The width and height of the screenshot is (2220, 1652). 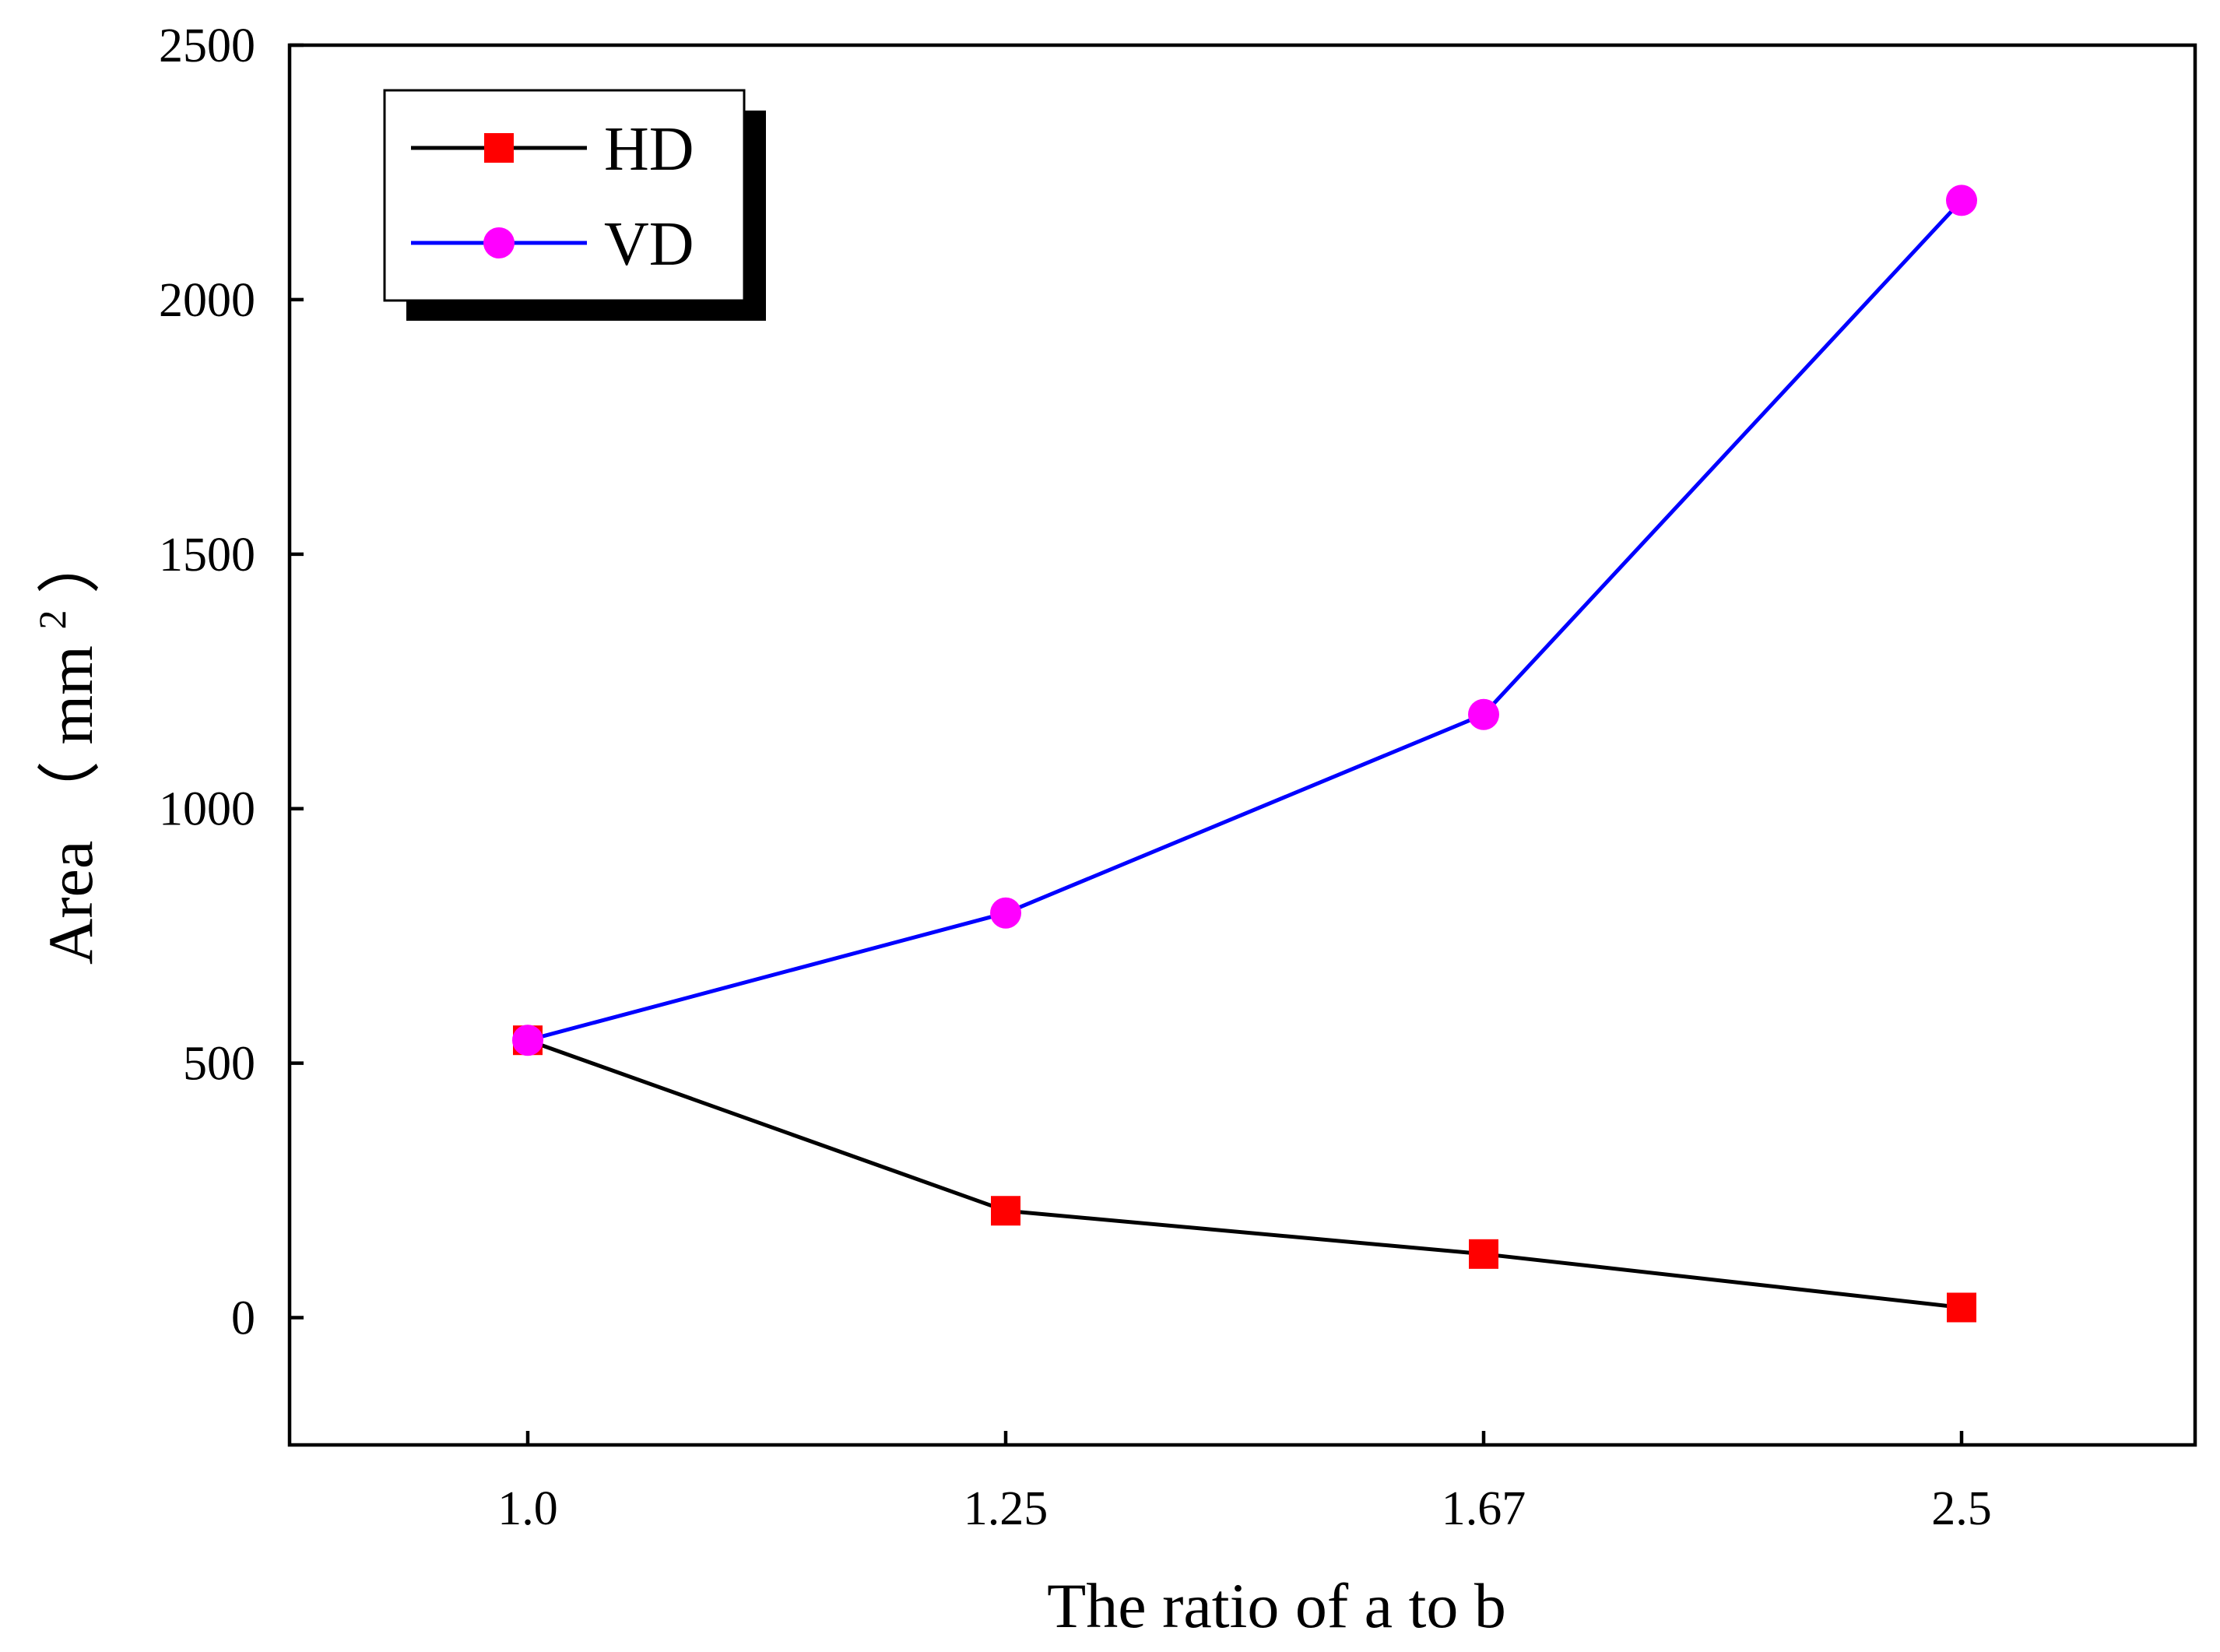 I want to click on legend-entries: HD VD, so click(x=552, y=197).